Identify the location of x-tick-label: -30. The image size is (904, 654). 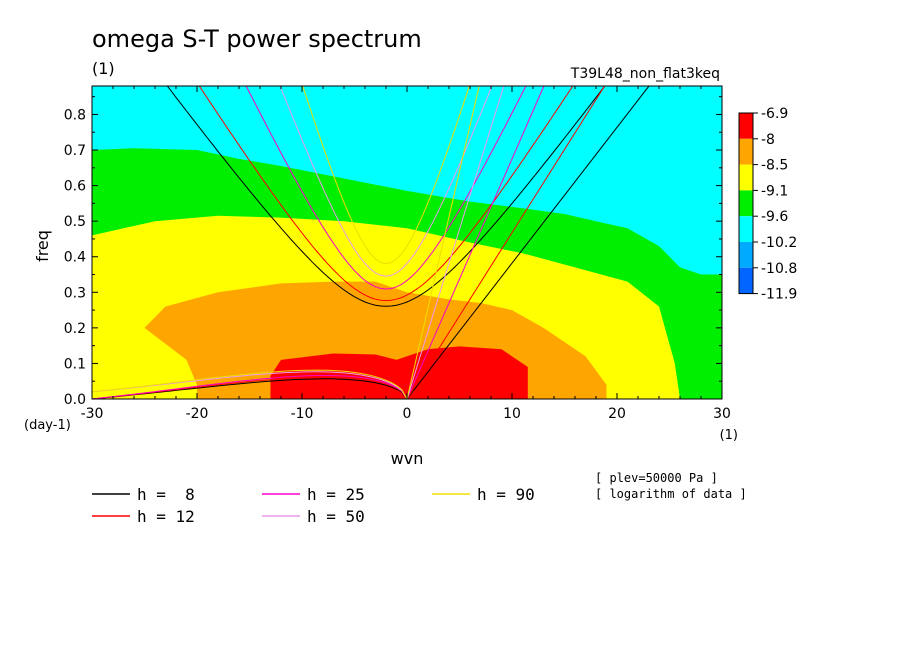
(92, 414).